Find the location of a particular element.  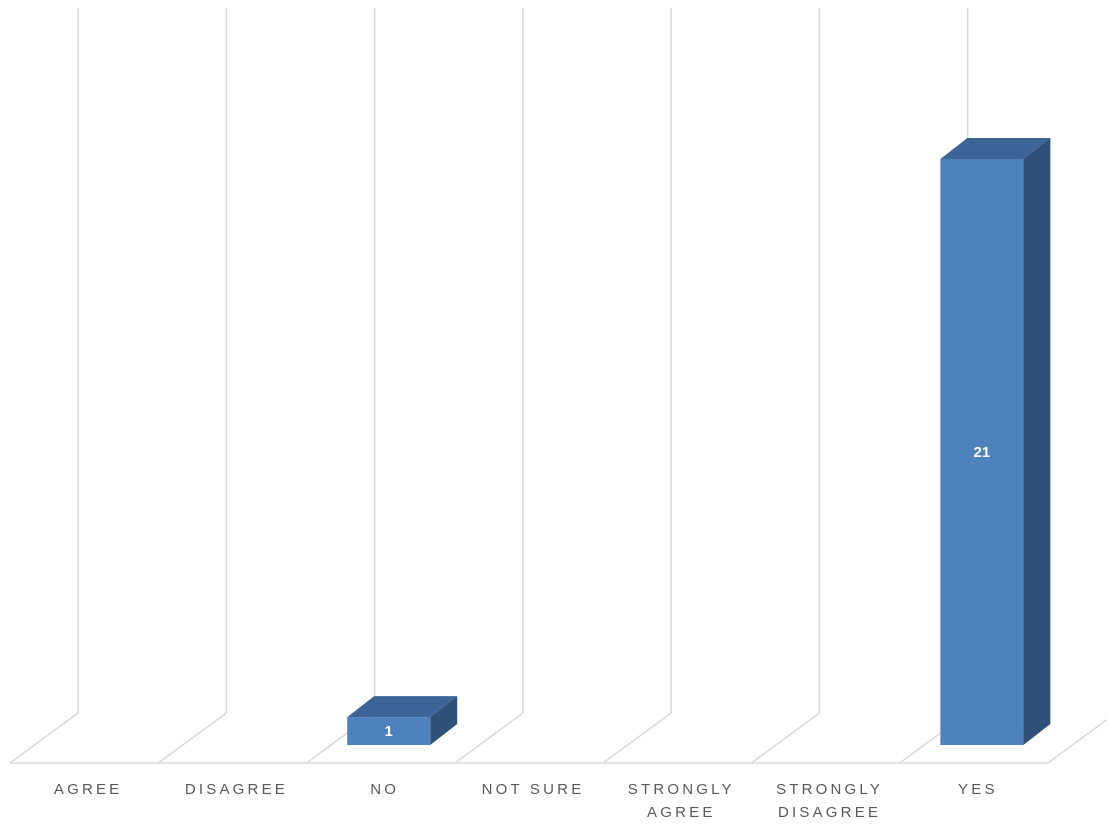

category-label: NOT SURE is located at coordinates (533, 789).